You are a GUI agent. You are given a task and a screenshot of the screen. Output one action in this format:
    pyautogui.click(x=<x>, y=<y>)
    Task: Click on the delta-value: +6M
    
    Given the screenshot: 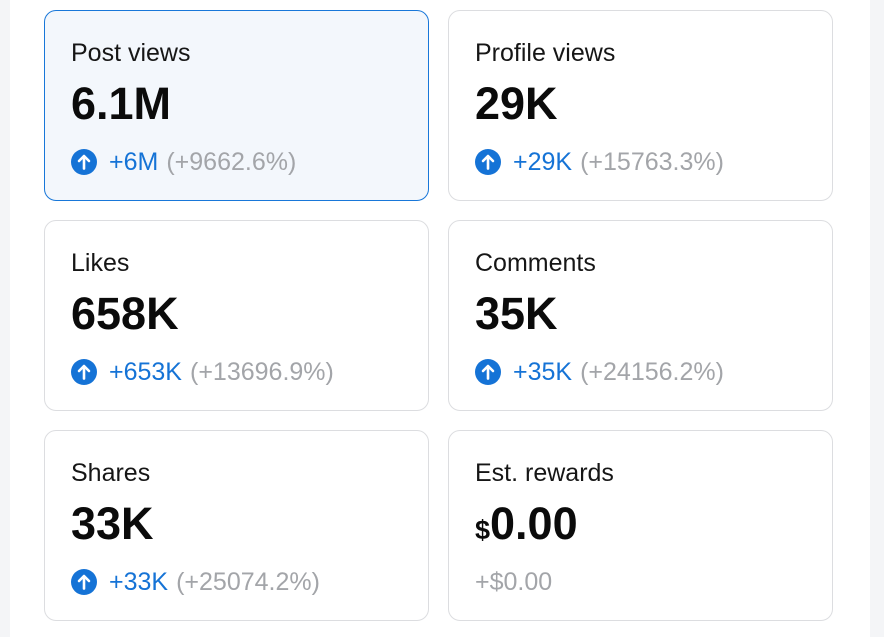 What is the action you would take?
    pyautogui.click(x=134, y=161)
    